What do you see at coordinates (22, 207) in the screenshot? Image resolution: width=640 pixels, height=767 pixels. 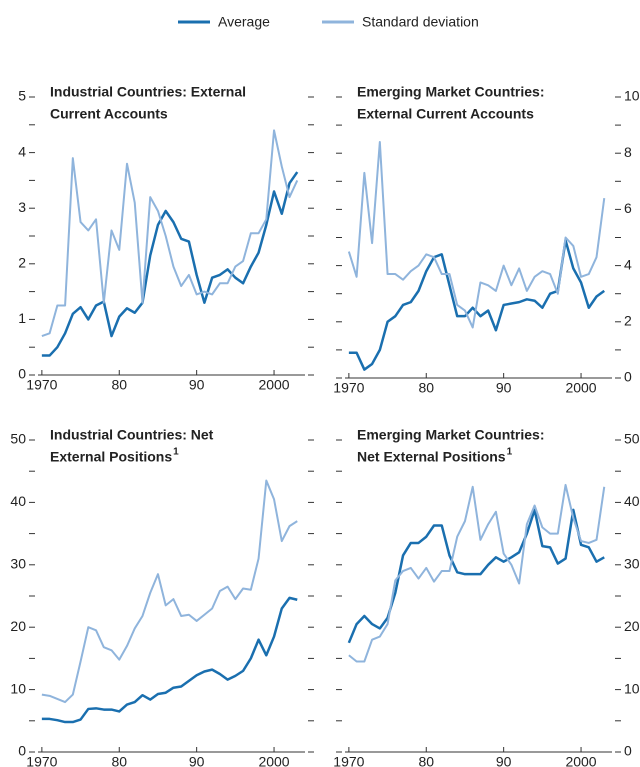 I see `y-tick-label: 3` at bounding box center [22, 207].